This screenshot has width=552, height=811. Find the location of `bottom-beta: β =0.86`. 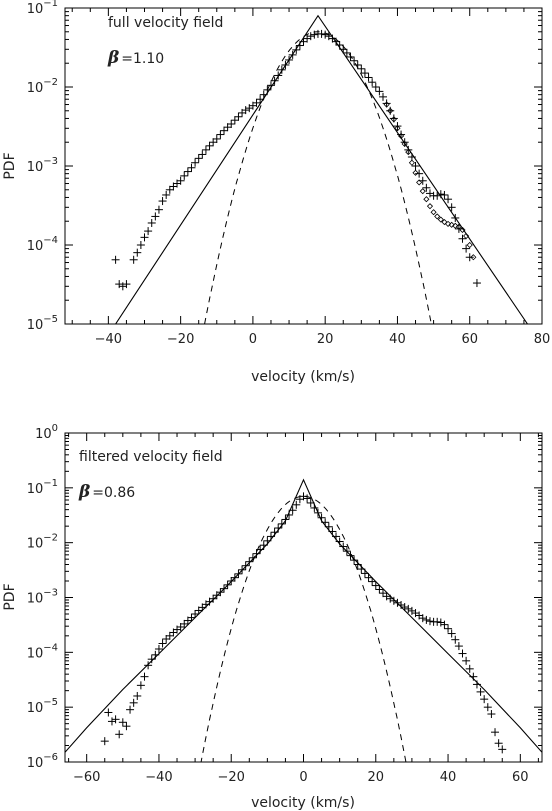

bottom-beta: β =0.86 is located at coordinates (106, 492).